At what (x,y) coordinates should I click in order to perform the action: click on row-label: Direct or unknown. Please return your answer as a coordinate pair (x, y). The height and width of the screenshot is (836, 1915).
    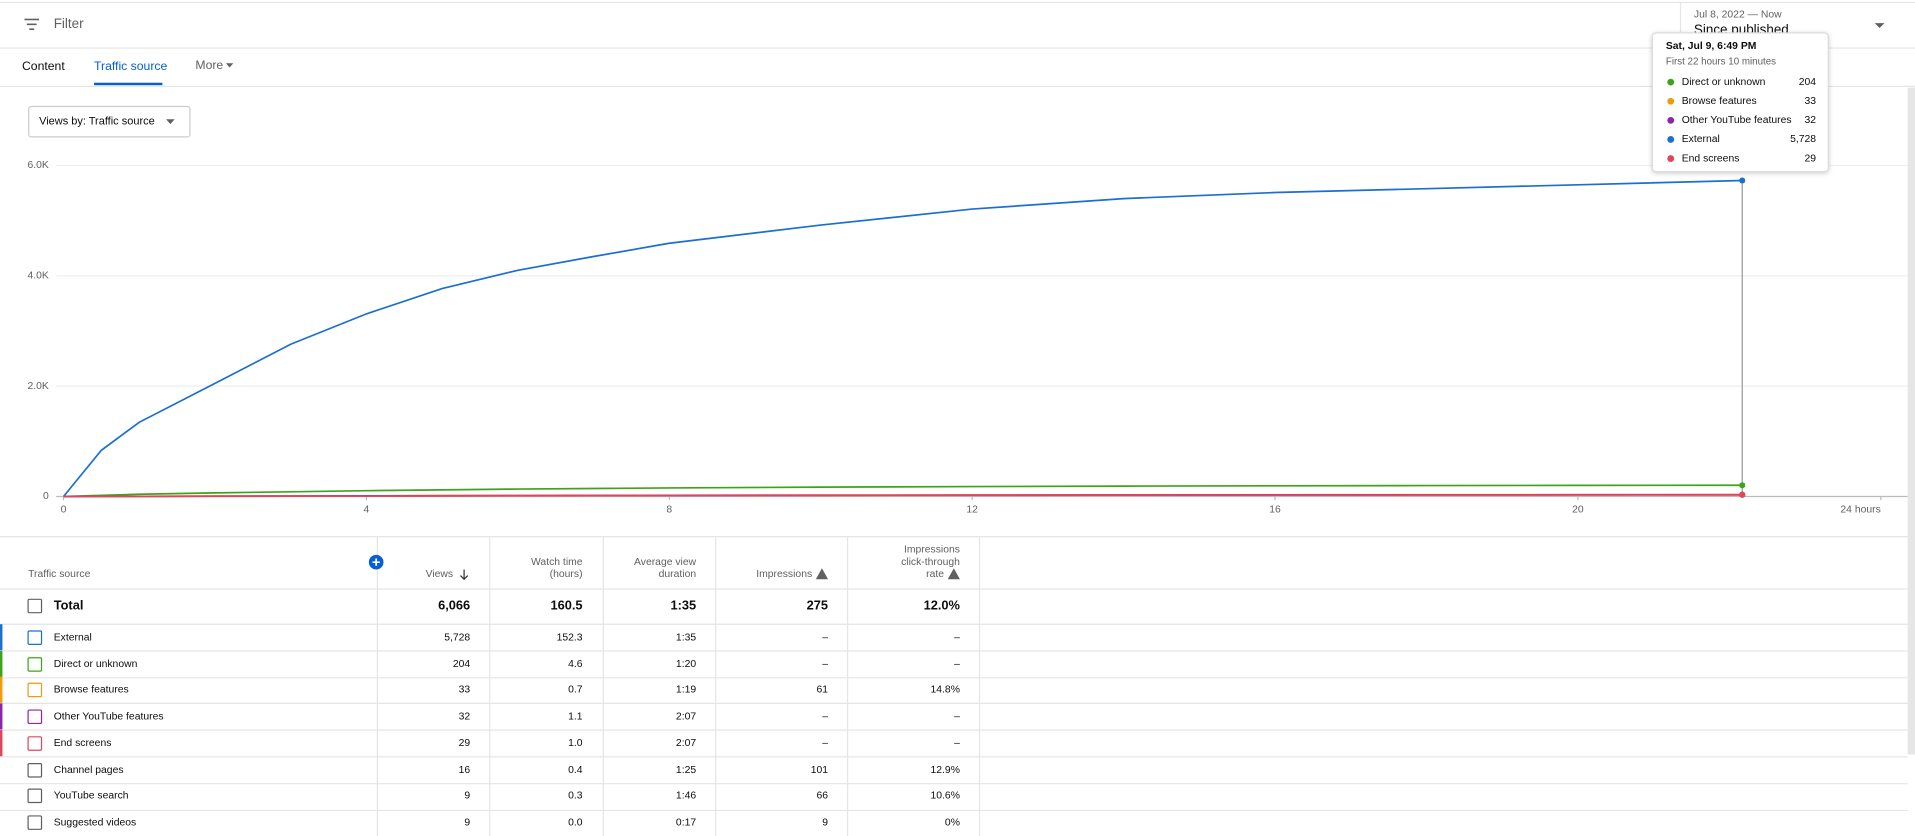
    Looking at the image, I should click on (96, 664).